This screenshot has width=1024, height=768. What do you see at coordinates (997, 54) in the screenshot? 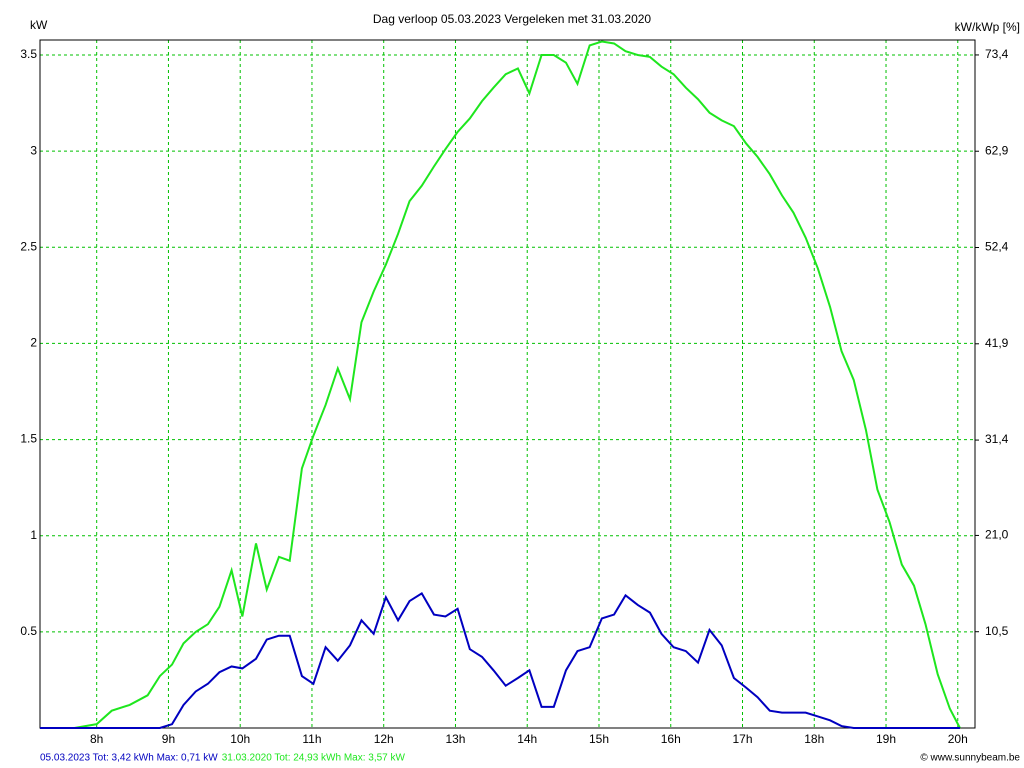
I see `y2-tick-label: 73,4` at bounding box center [997, 54].